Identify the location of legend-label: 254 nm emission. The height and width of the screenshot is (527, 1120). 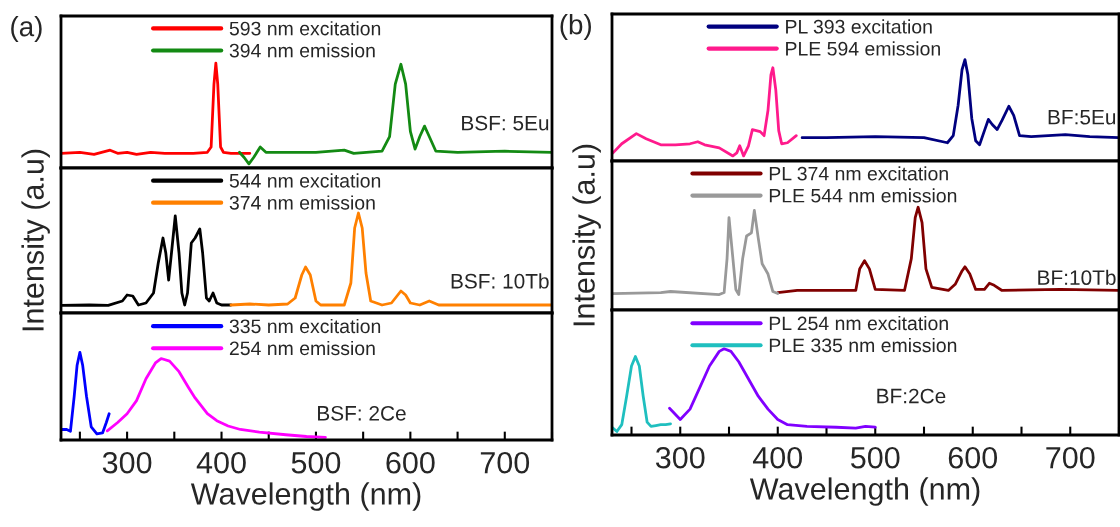
(302, 348).